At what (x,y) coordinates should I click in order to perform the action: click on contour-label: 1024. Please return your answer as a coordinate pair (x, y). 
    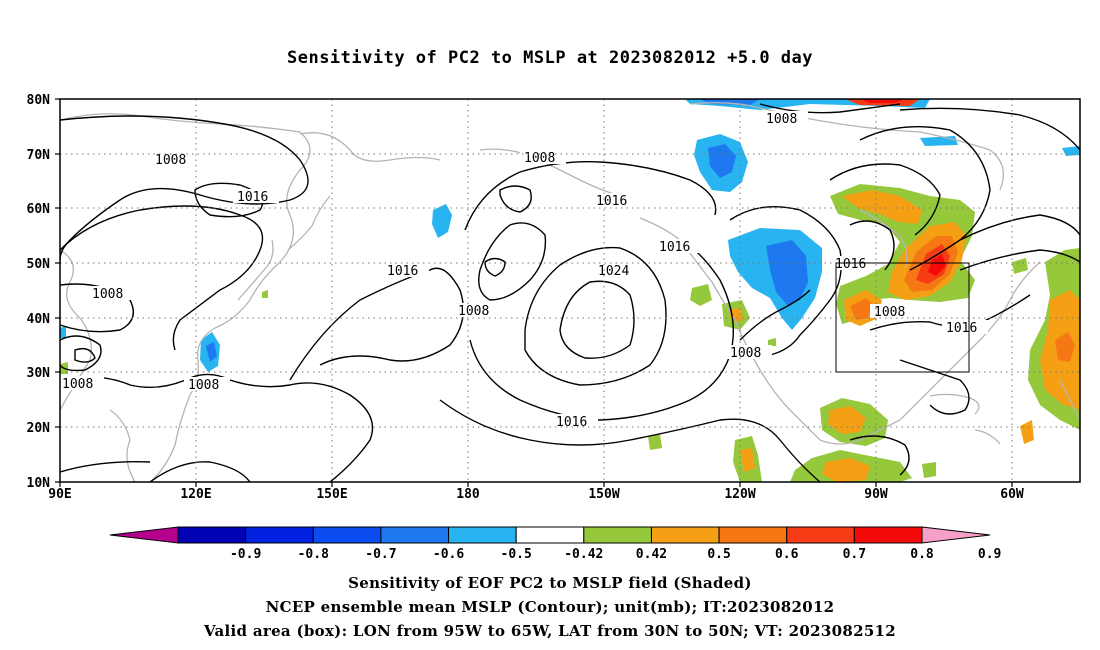
    Looking at the image, I should click on (613, 271).